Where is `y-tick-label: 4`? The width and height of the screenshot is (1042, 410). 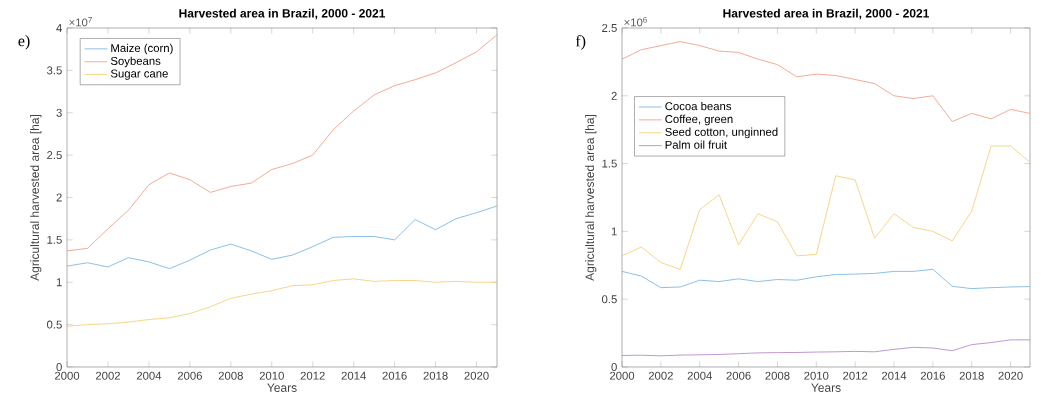
y-tick-label: 4 is located at coordinates (59, 28).